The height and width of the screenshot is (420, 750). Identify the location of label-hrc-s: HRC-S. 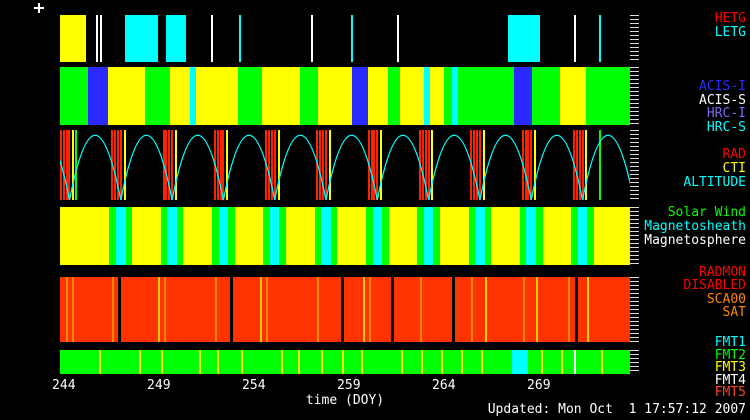
(726, 127).